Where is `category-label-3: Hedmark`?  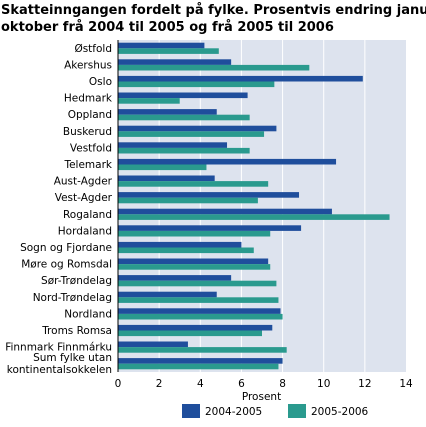
category-label-3: Hedmark is located at coordinates (88, 99).